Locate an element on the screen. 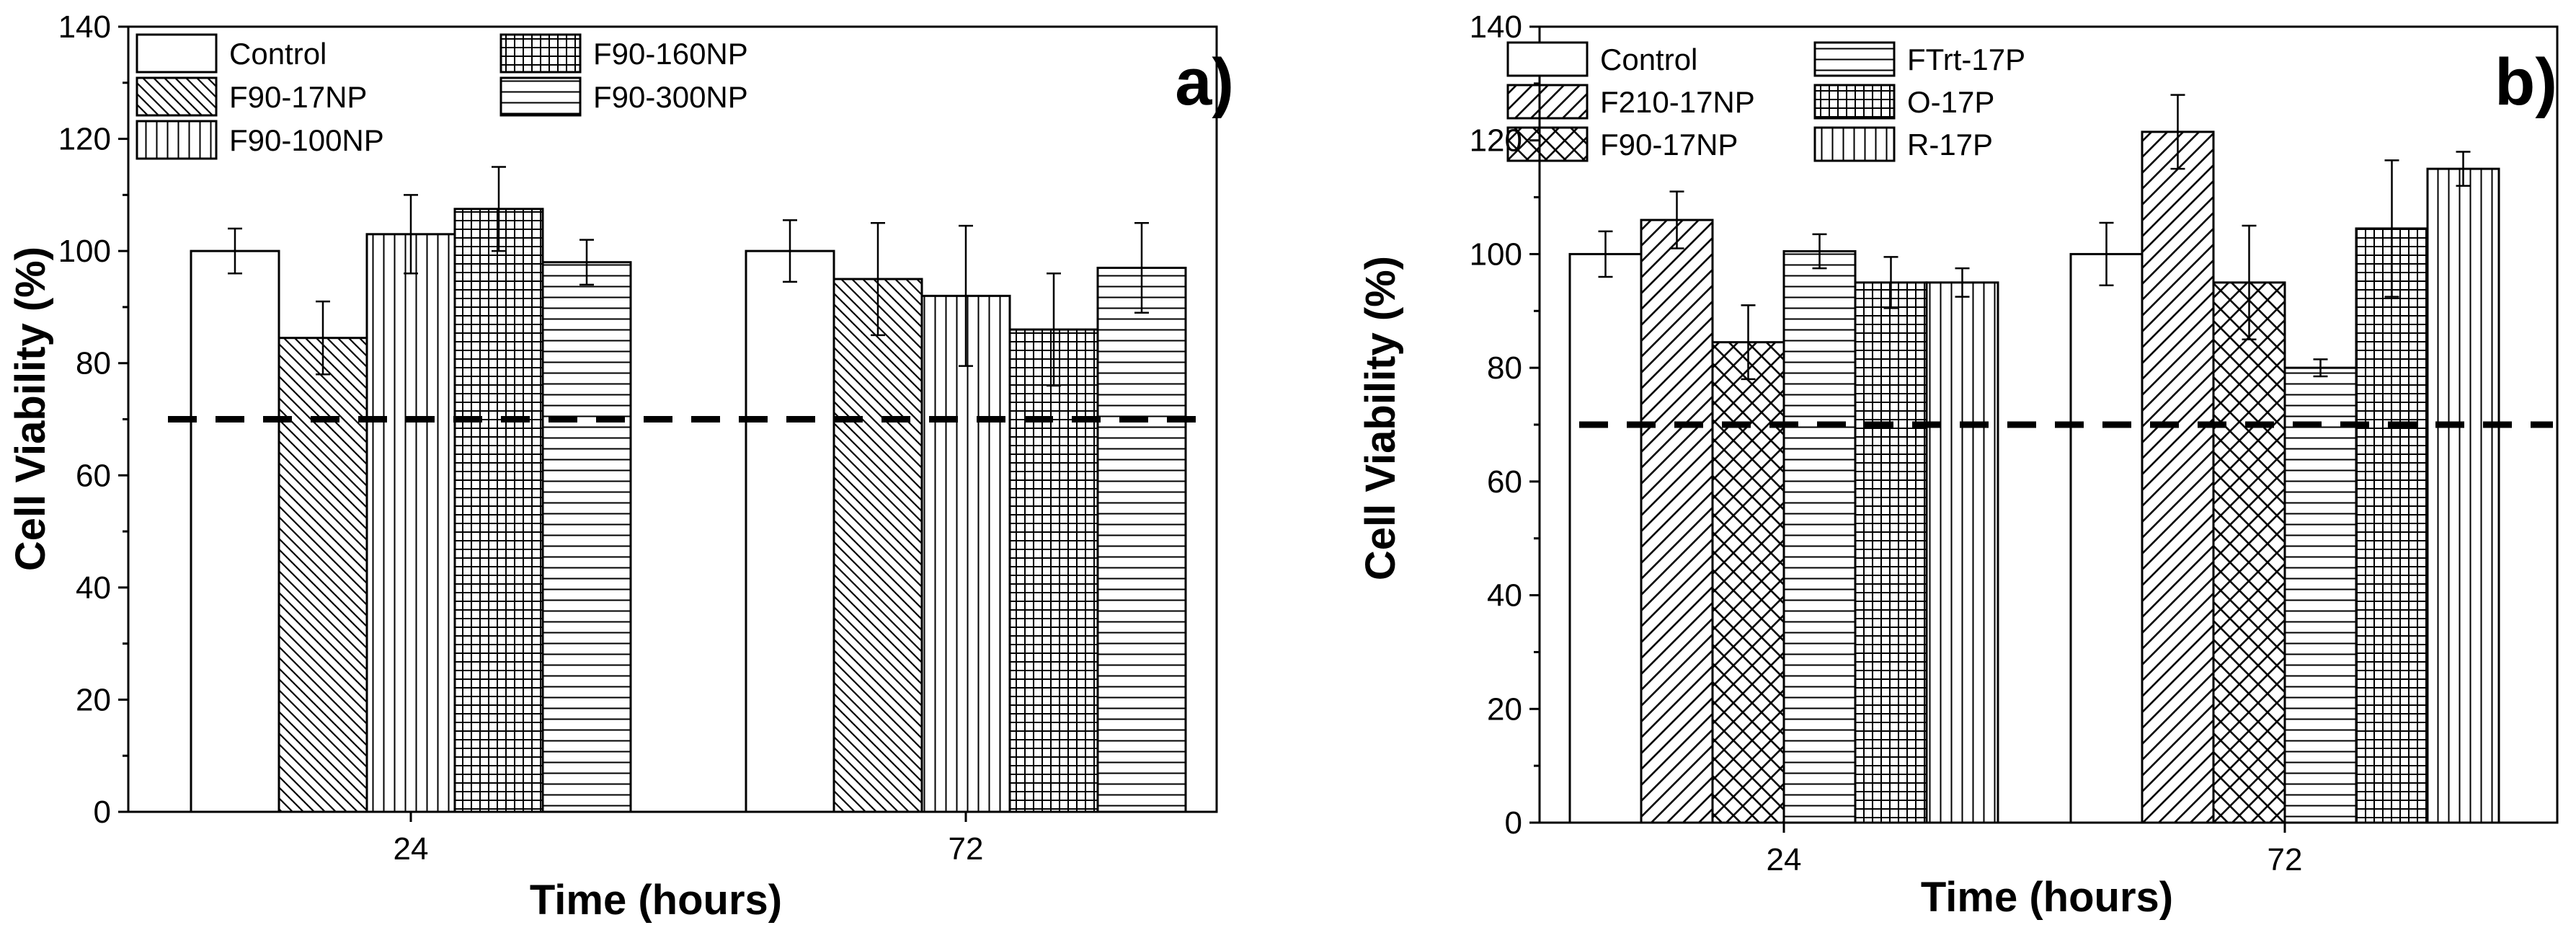 This screenshot has height=938, width=2576. panel-a-label: a) is located at coordinates (1204, 82).